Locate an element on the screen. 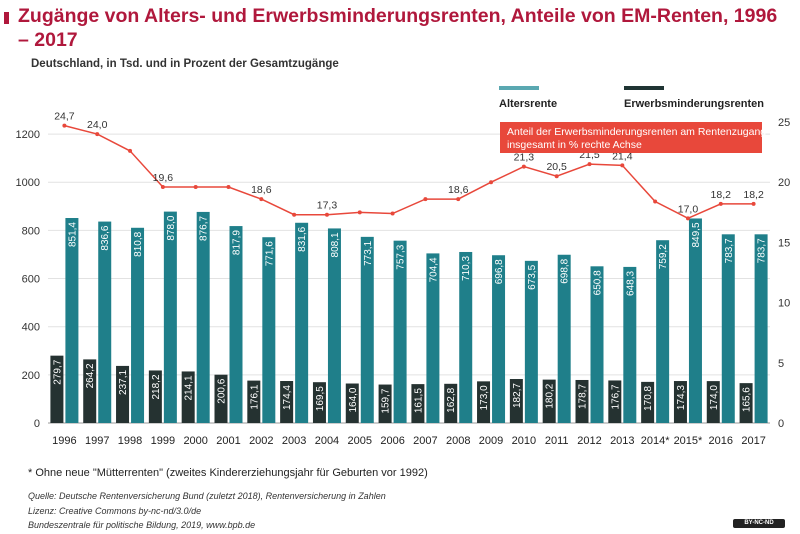 The height and width of the screenshot is (534, 800). x-axis-tick-label: 2004 is located at coordinates (327, 441).